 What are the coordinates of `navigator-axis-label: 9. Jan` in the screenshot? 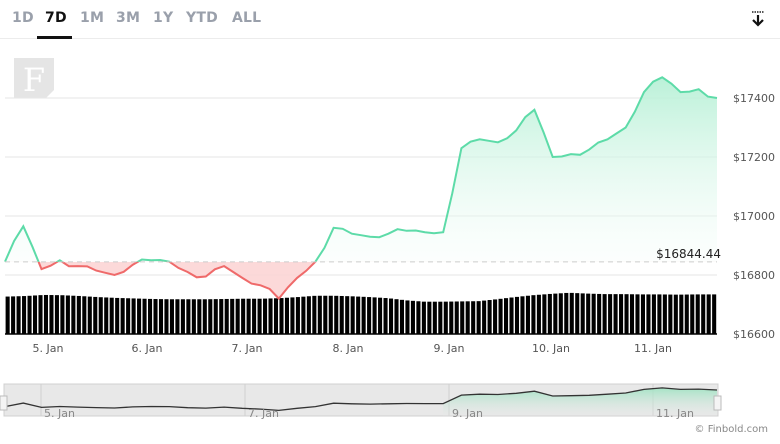 It's located at (467, 413).